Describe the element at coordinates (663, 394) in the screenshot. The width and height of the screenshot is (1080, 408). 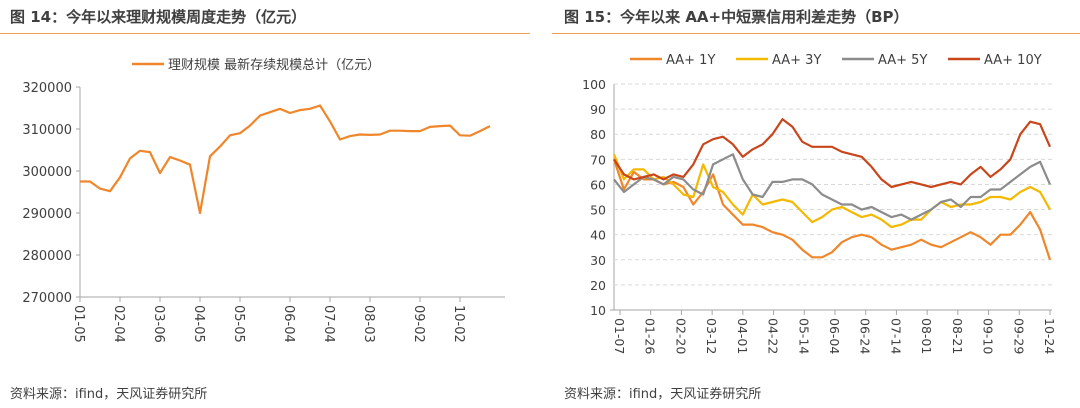
I see `source-note-right: 资料来源：ifind，天风证券研究所` at that location.